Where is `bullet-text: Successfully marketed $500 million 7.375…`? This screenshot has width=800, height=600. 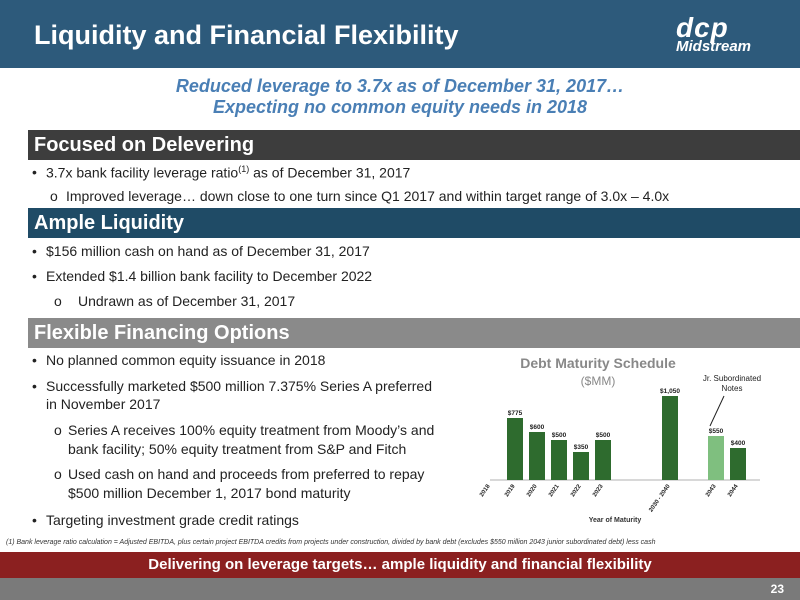
bullet-text: Successfully marketed $500 million 7.375… is located at coordinates (239, 386).